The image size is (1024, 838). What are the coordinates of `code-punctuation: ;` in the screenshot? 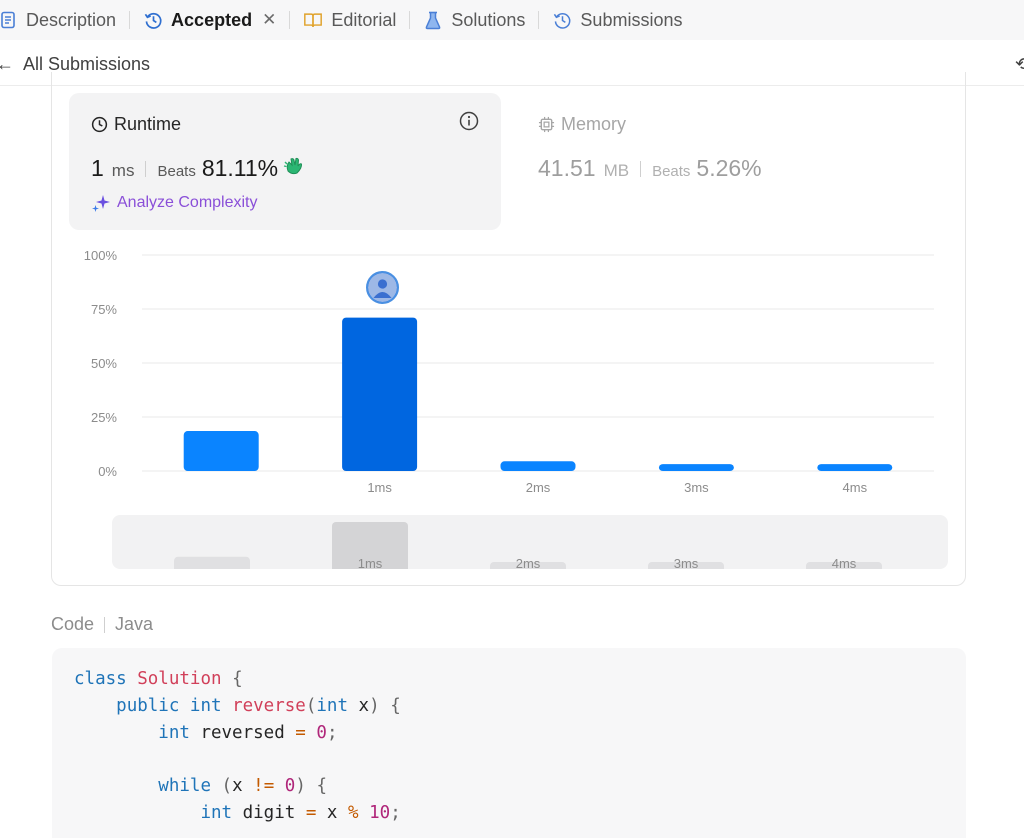 It's located at (332, 732).